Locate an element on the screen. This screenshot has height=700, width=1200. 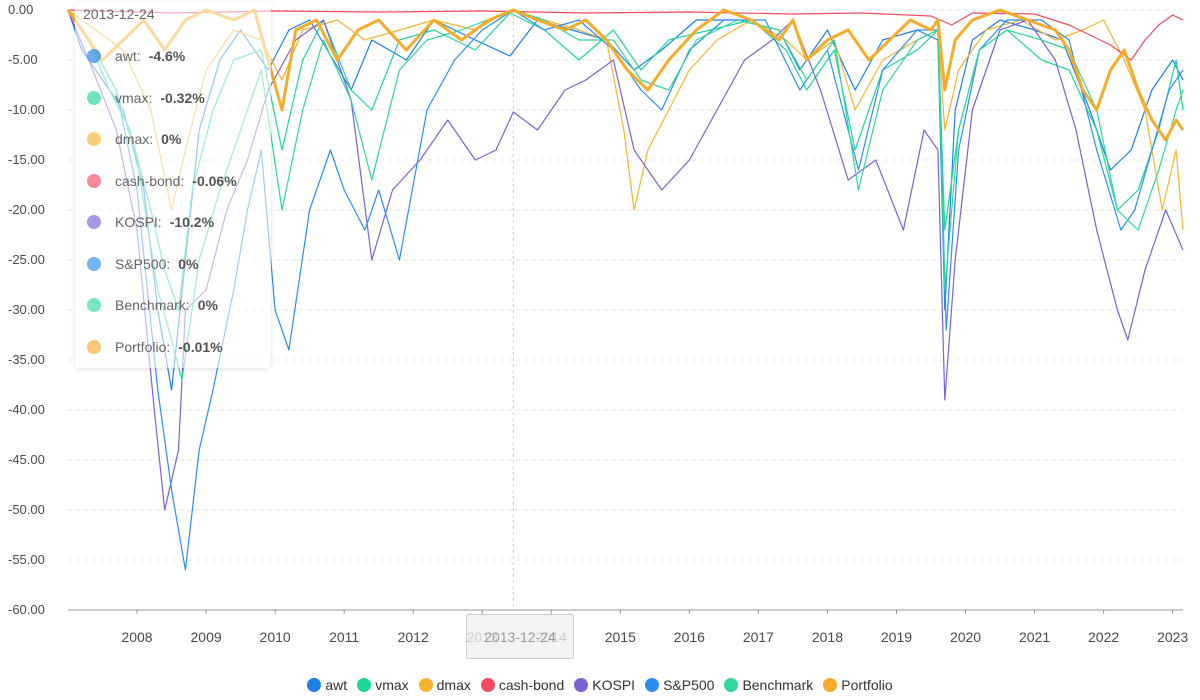
legend-item-portfolio: Portfolio is located at coordinates (858, 685).